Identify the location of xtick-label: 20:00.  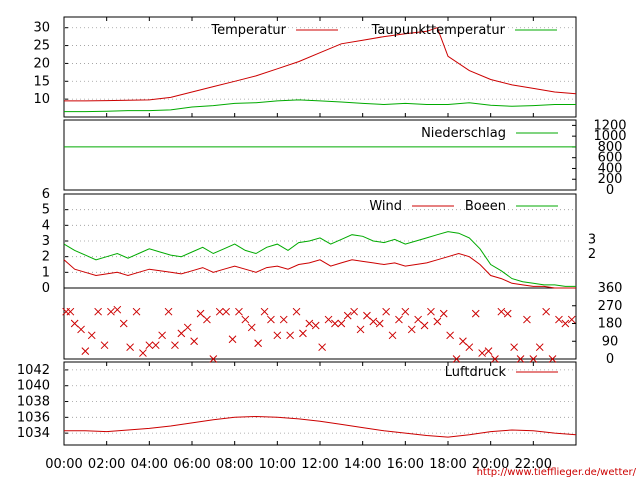
(490, 464).